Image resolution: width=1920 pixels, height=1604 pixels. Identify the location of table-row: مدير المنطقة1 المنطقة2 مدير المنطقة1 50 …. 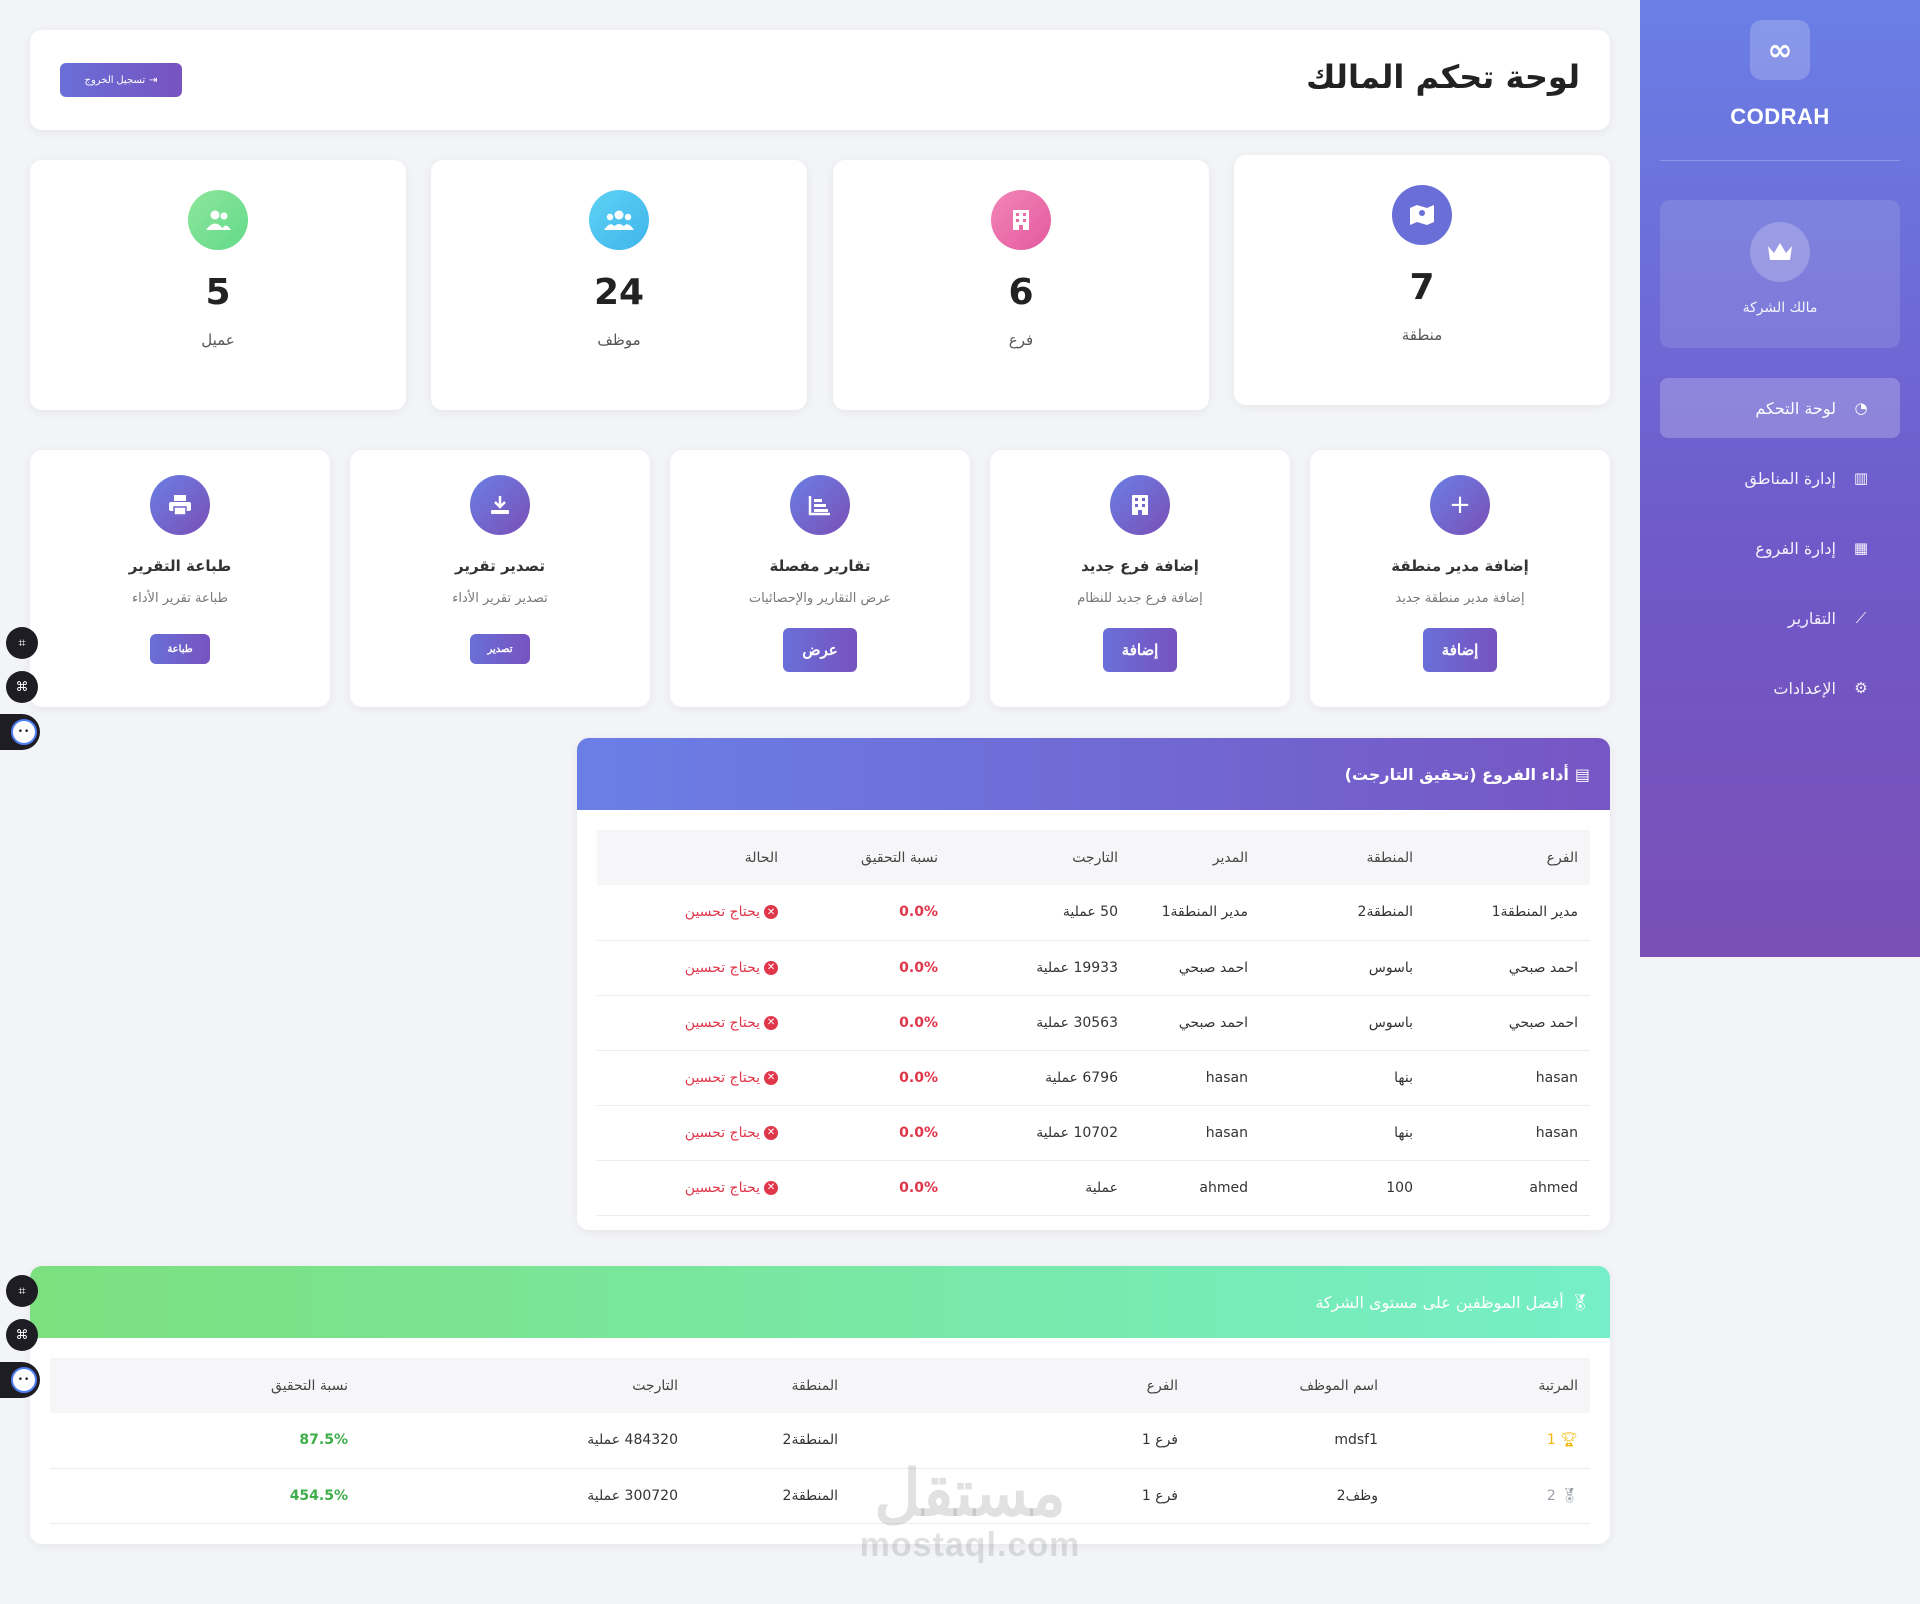
(1093, 913).